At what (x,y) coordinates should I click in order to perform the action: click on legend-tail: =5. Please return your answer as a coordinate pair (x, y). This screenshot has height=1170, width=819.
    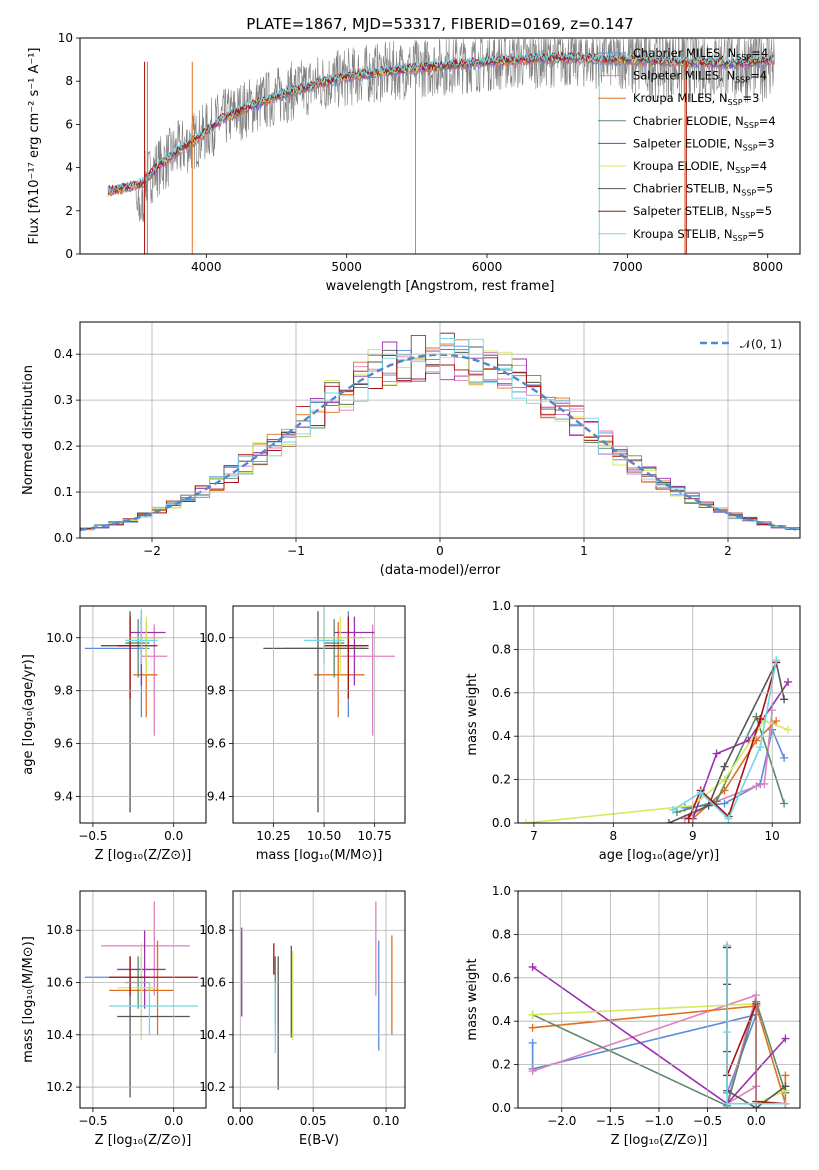
    Looking at the image, I should click on (763, 211).